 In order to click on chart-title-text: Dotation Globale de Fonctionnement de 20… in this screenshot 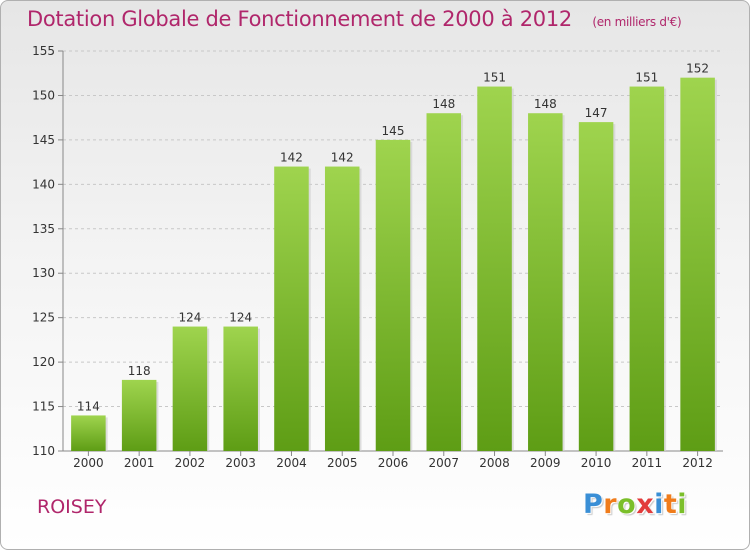, I will do `click(299, 19)`.